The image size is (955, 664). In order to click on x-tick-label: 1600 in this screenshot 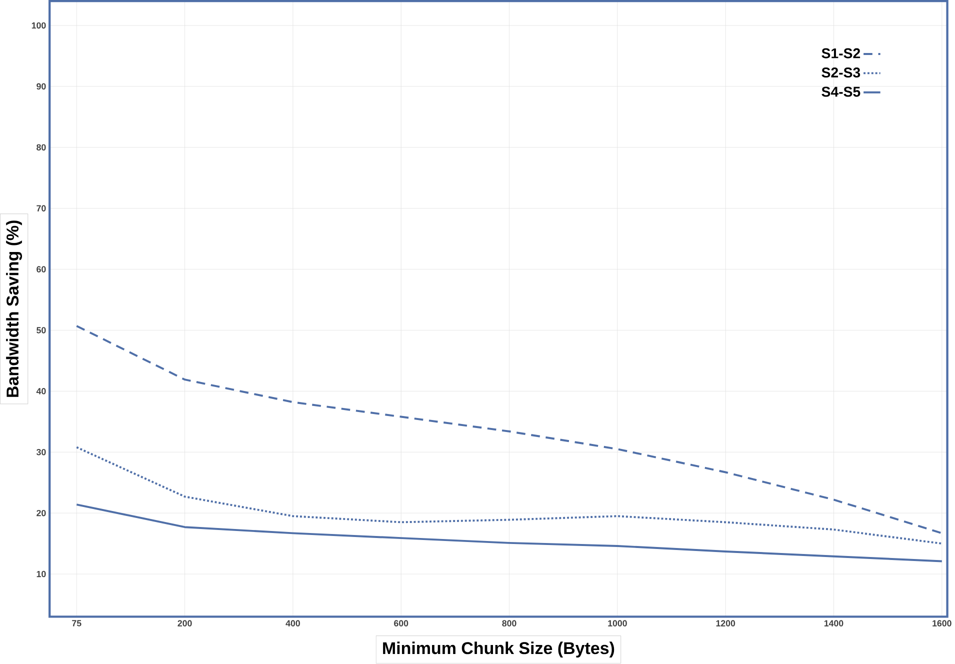, I will do `click(942, 623)`.